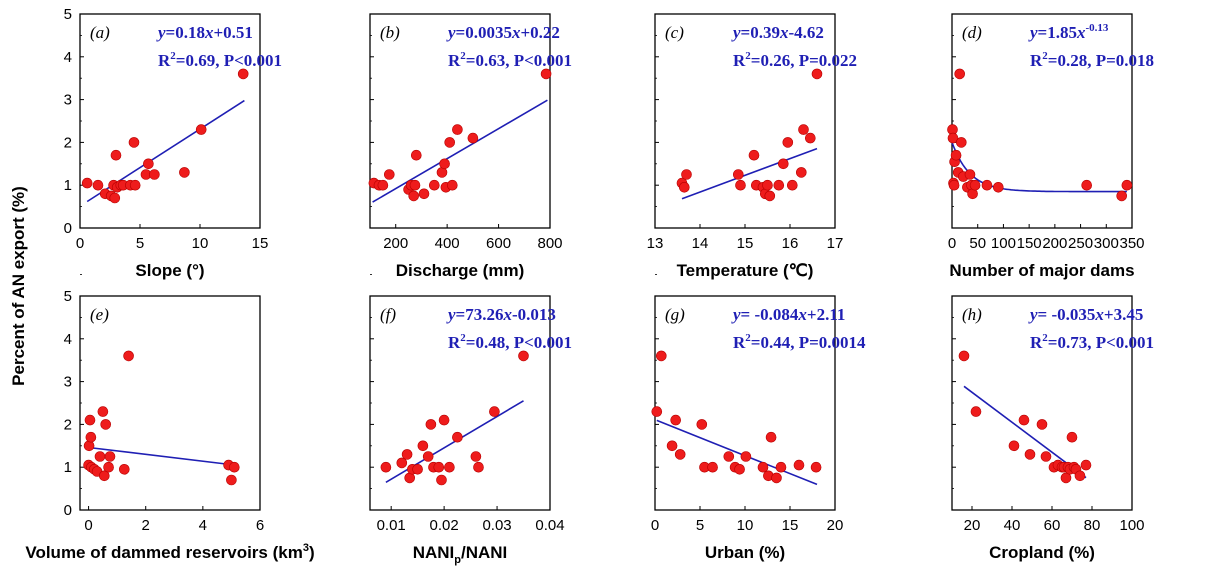 The width and height of the screenshot is (1220, 573). Describe the element at coordinates (204, 32) in the screenshot. I see `fit-equation: y=0.18x+0.51` at that location.